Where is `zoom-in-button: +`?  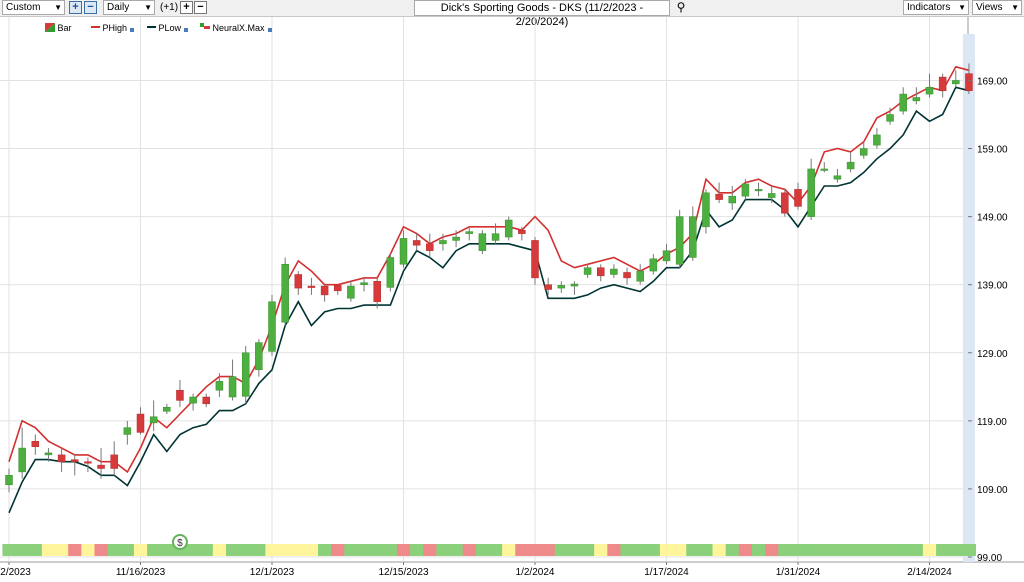
zoom-in-button: + is located at coordinates (75, 7).